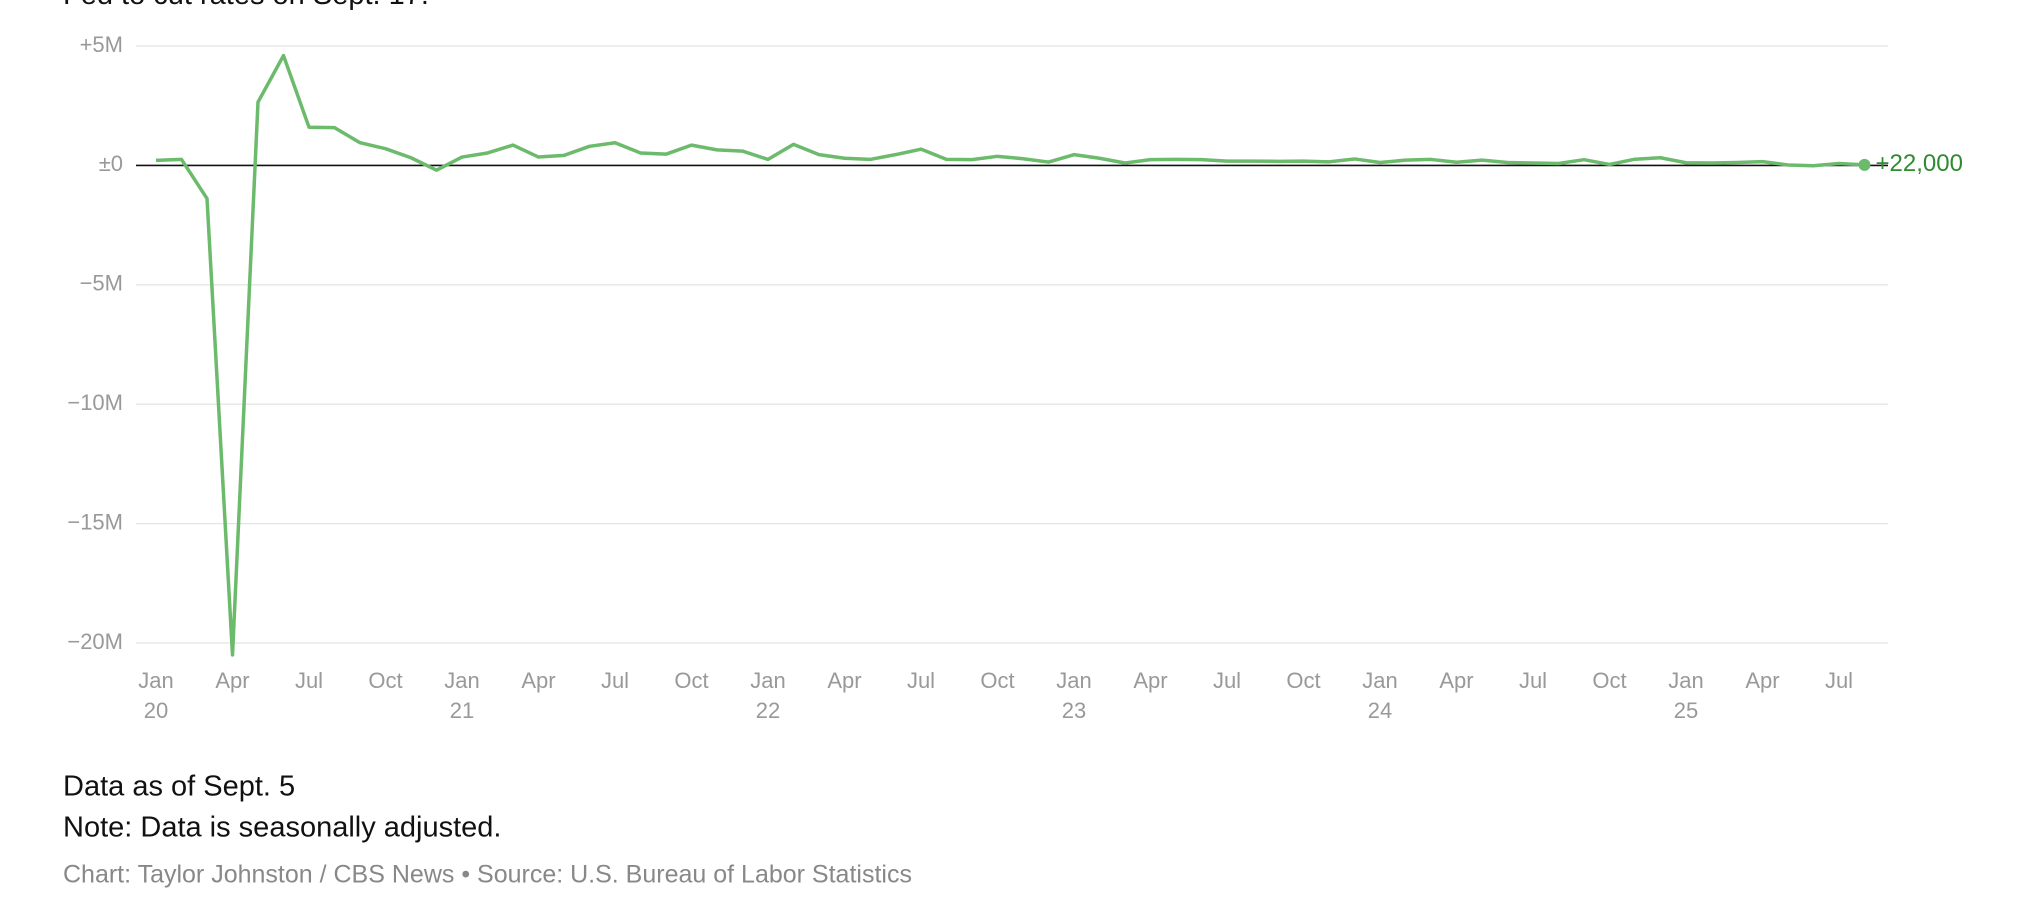 Image resolution: width=2042 pixels, height=897 pixels. I want to click on end-label: +22,000, so click(1919, 163).